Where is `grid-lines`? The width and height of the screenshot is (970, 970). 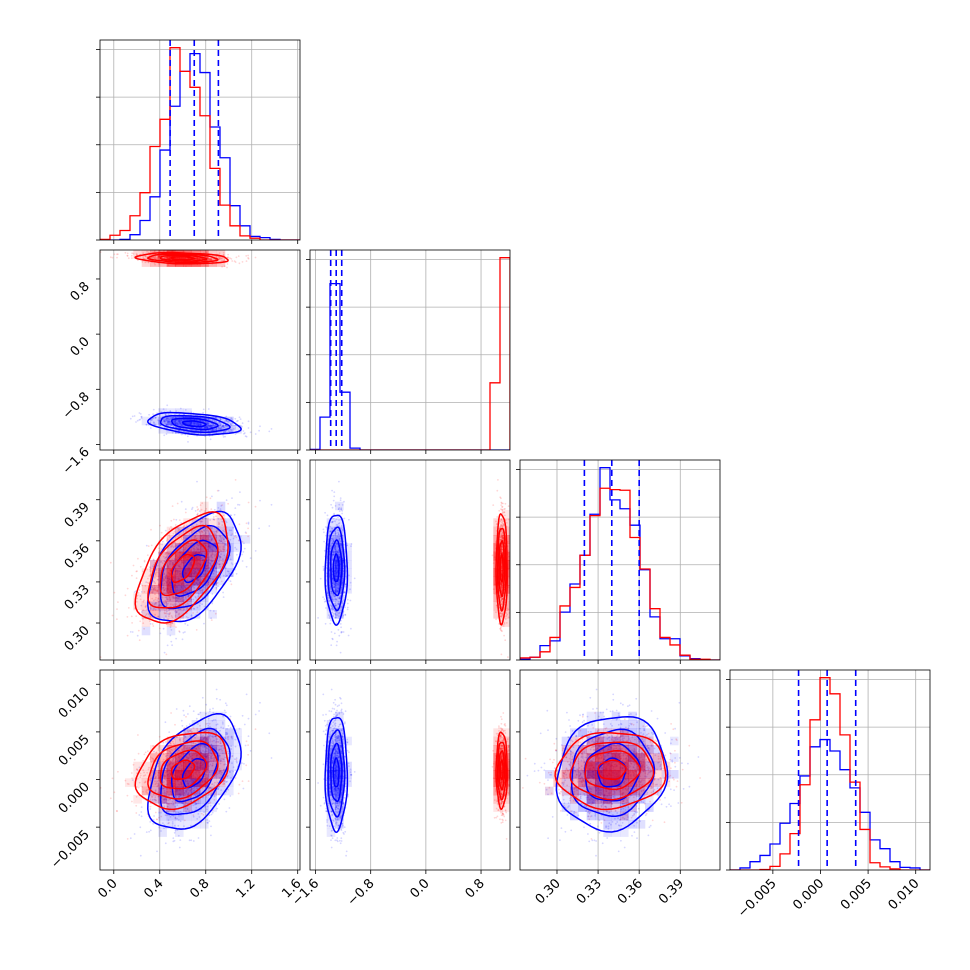
grid-lines is located at coordinates (206, 560).